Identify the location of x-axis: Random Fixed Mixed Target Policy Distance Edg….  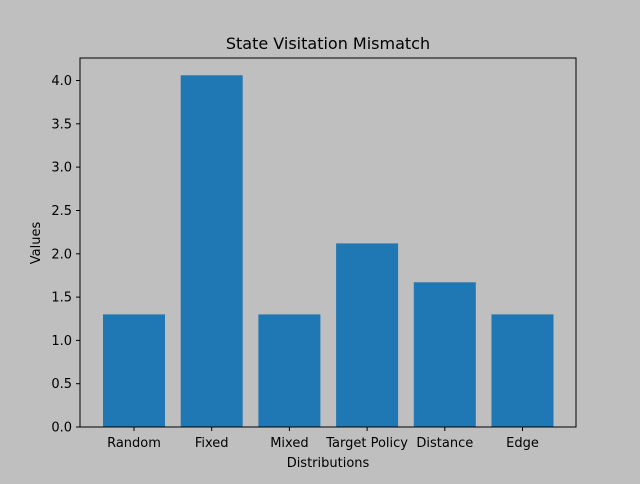
(323, 439).